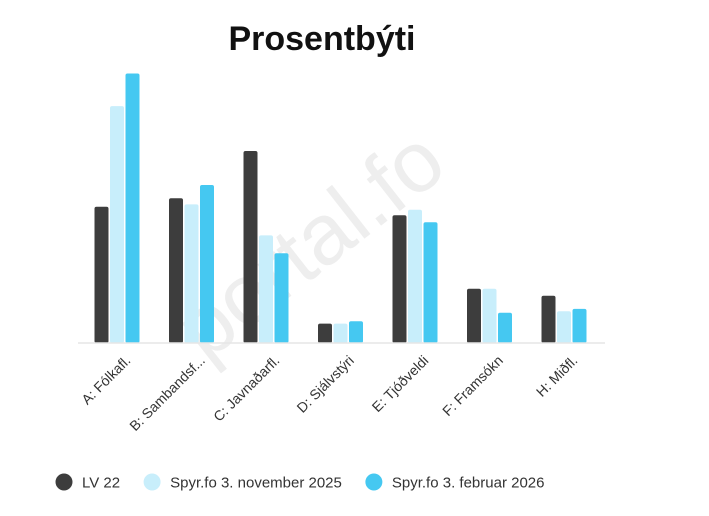 This screenshot has height=516, width=709. What do you see at coordinates (256, 483) in the screenshot?
I see `legend-label: Spyr.fo 3. november 2025` at bounding box center [256, 483].